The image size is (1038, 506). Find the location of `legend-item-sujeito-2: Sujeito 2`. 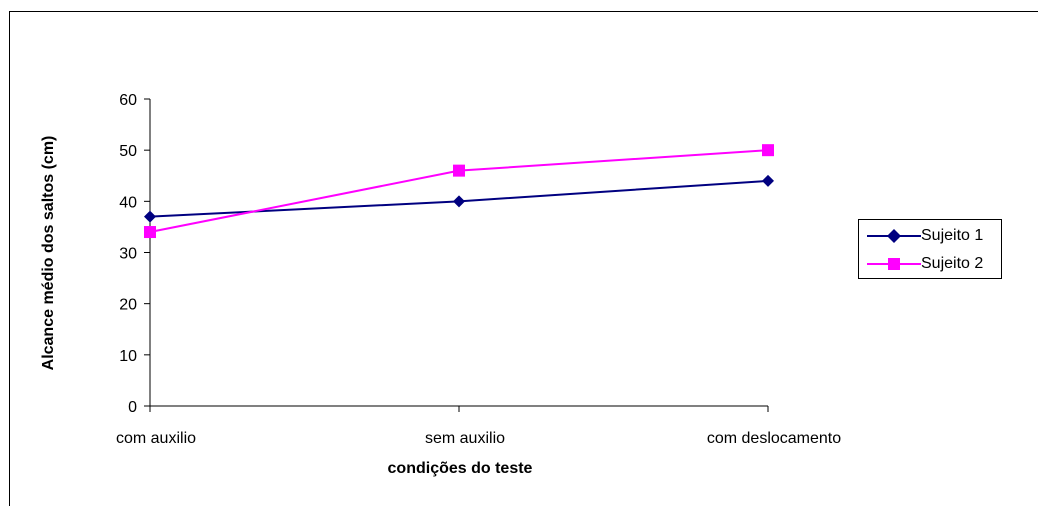

legend-item-sujeito-2: Sujeito 2 is located at coordinates (930, 264).